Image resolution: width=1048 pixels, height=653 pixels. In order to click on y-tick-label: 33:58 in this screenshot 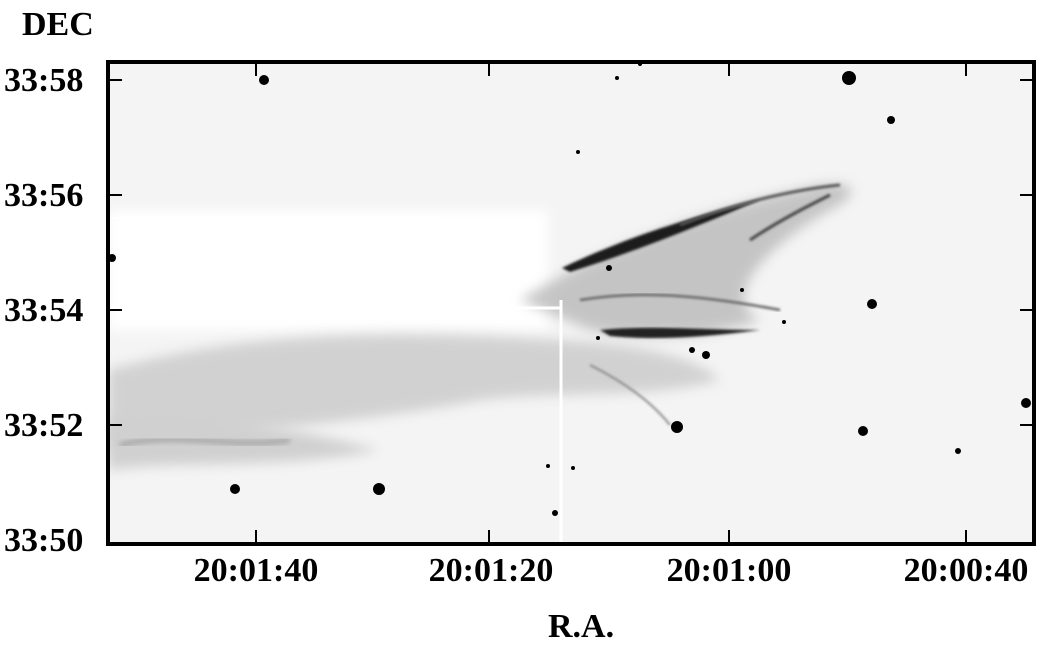, I will do `click(44, 80)`.